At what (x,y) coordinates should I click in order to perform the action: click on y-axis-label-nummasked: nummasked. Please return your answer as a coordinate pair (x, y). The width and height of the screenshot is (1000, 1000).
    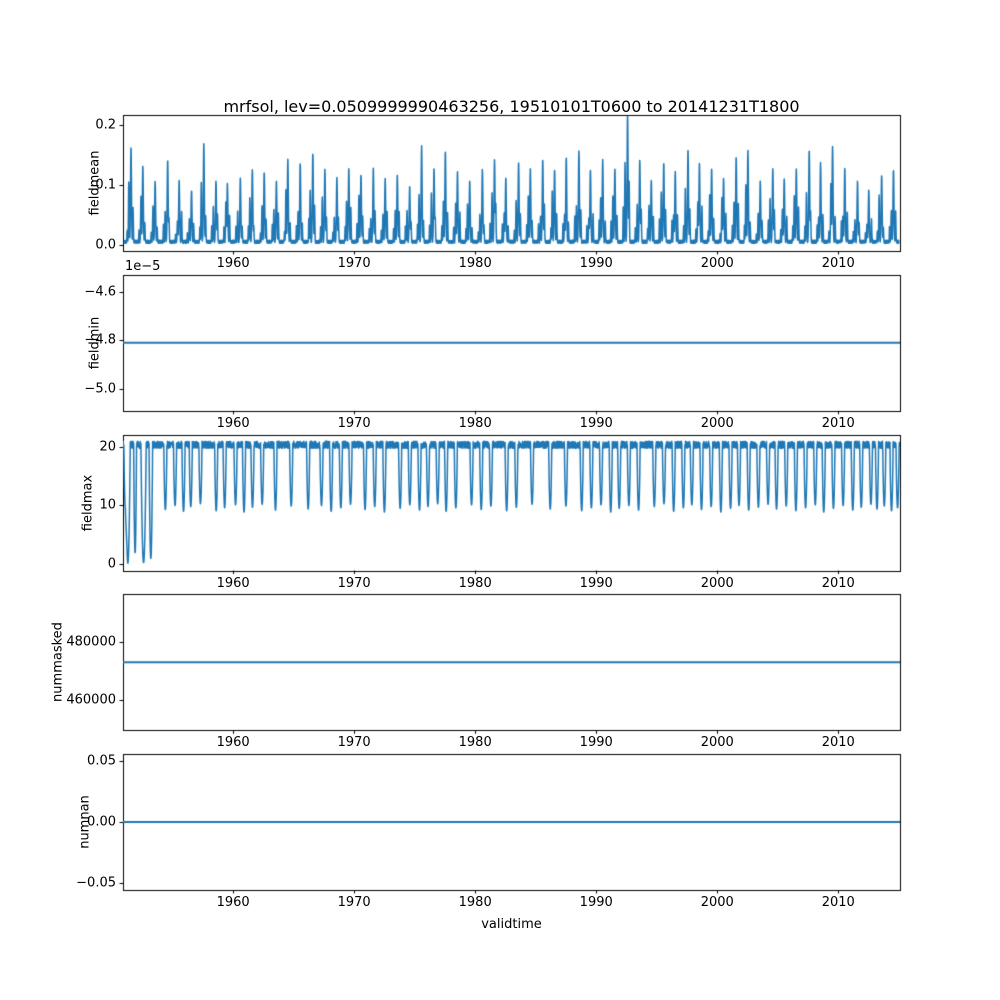
    Looking at the image, I should click on (58, 662).